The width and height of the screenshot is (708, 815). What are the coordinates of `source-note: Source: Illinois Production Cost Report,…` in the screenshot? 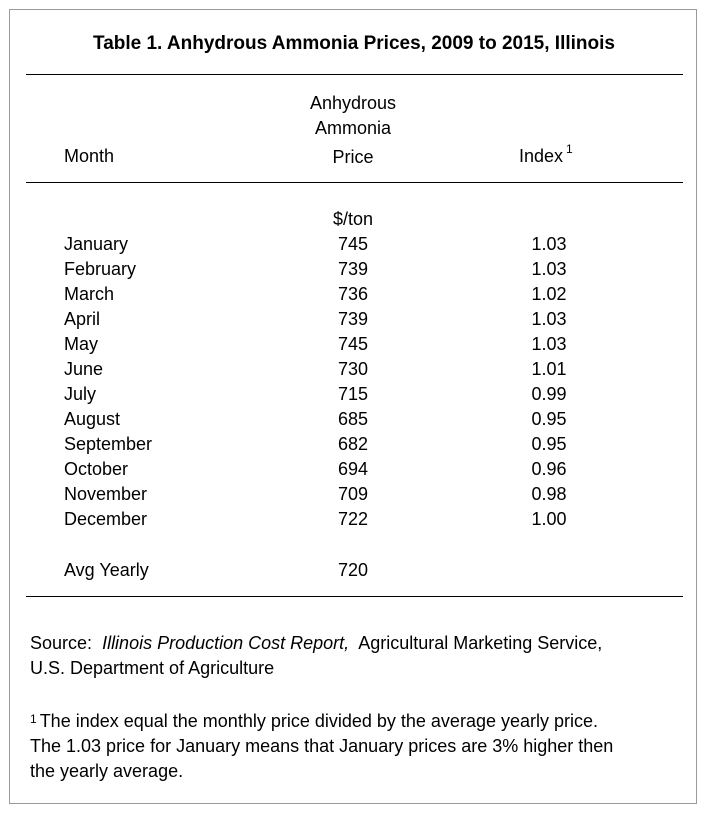 It's located at (355, 656).